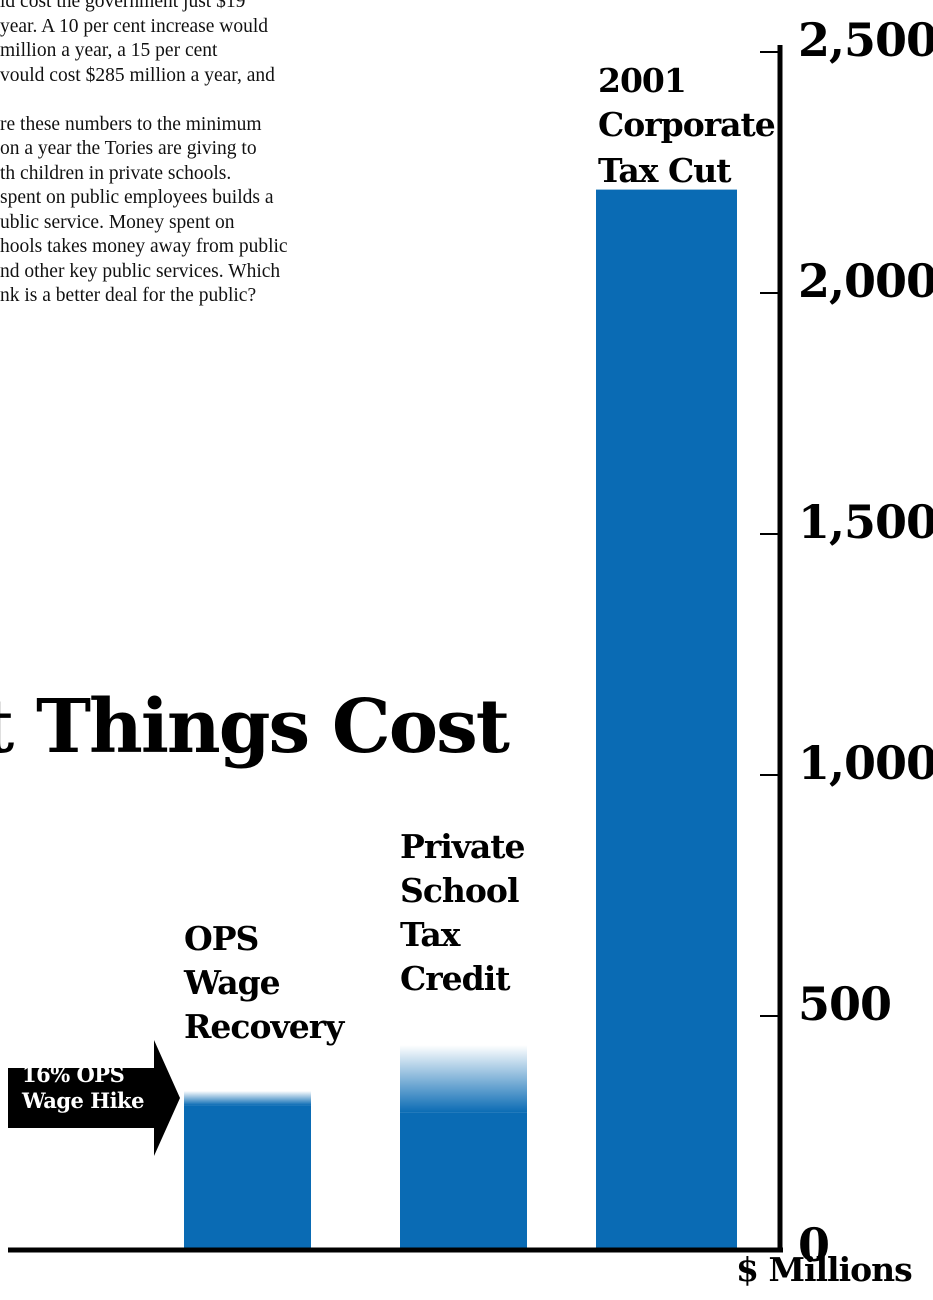  I want to click on y-tick-label-2000: 2,000, so click(865, 281).